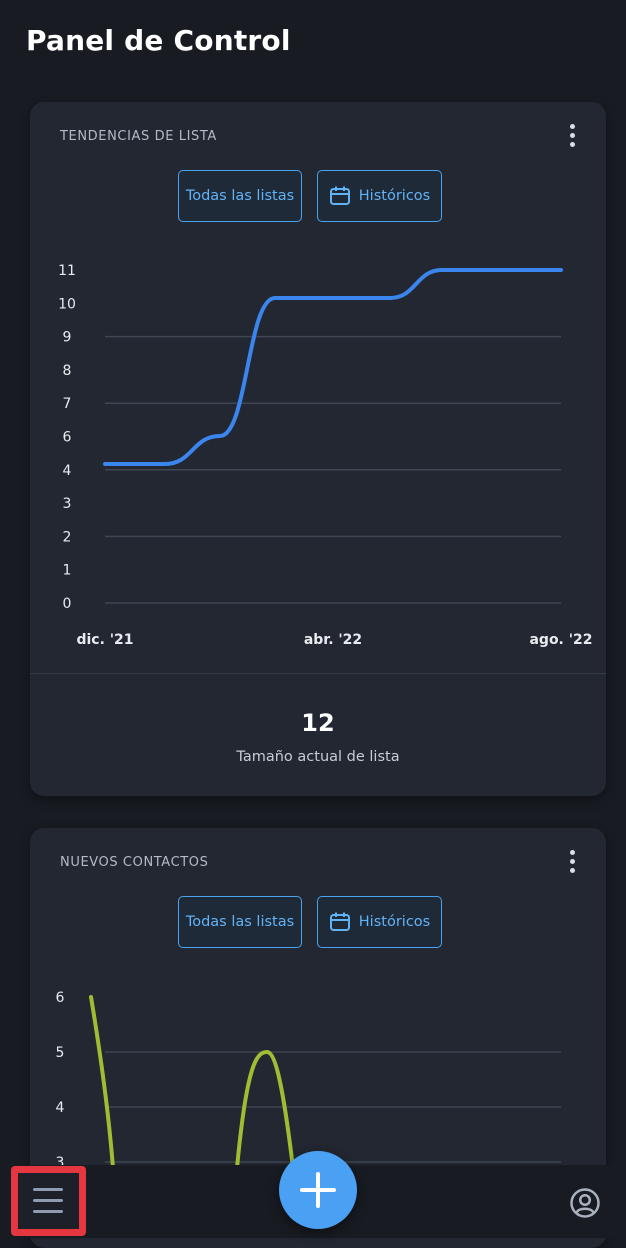 The width and height of the screenshot is (626, 1248). Describe the element at coordinates (67, 304) in the screenshot. I see `y-tick-label: 10` at that location.